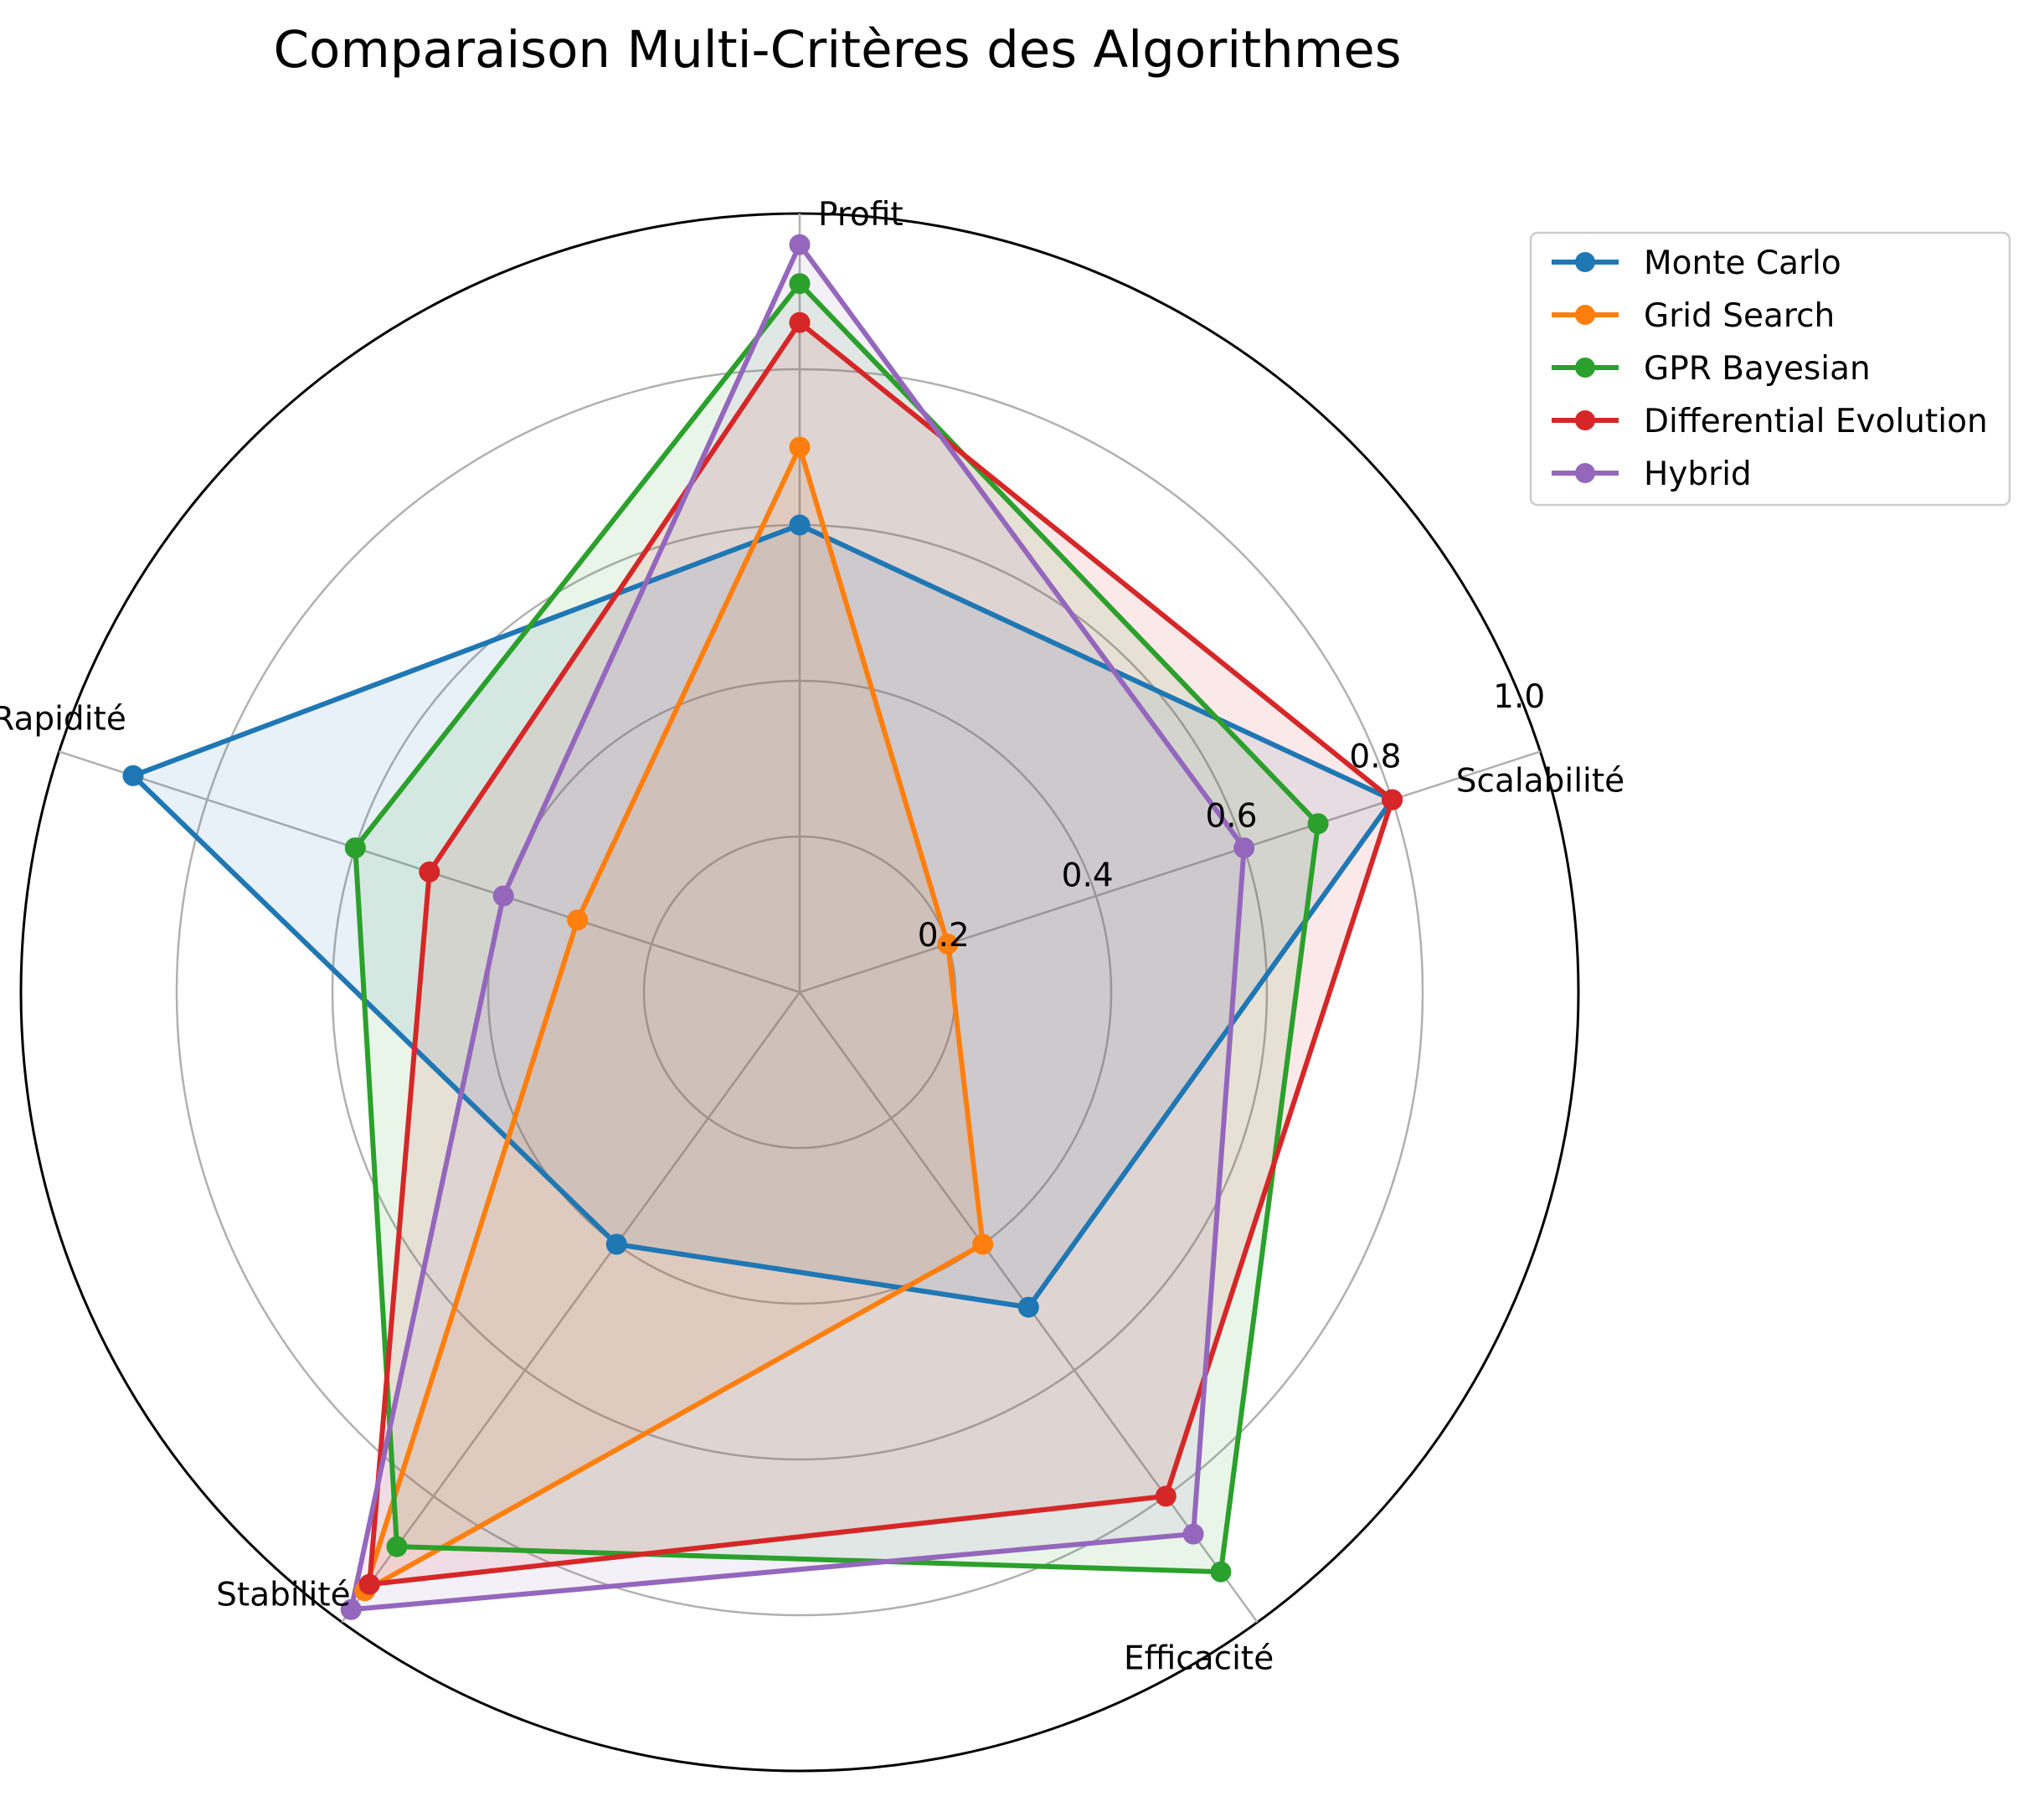 The width and height of the screenshot is (2044, 1817). I want to click on radial-tick-label-3: 0.8, so click(1375, 756).